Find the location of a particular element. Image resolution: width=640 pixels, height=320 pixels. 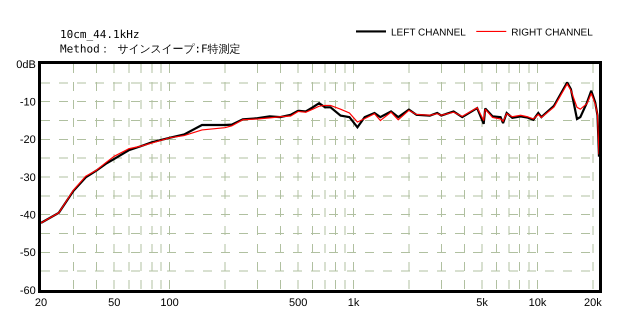

x-tick-label: 50 is located at coordinates (114, 303).